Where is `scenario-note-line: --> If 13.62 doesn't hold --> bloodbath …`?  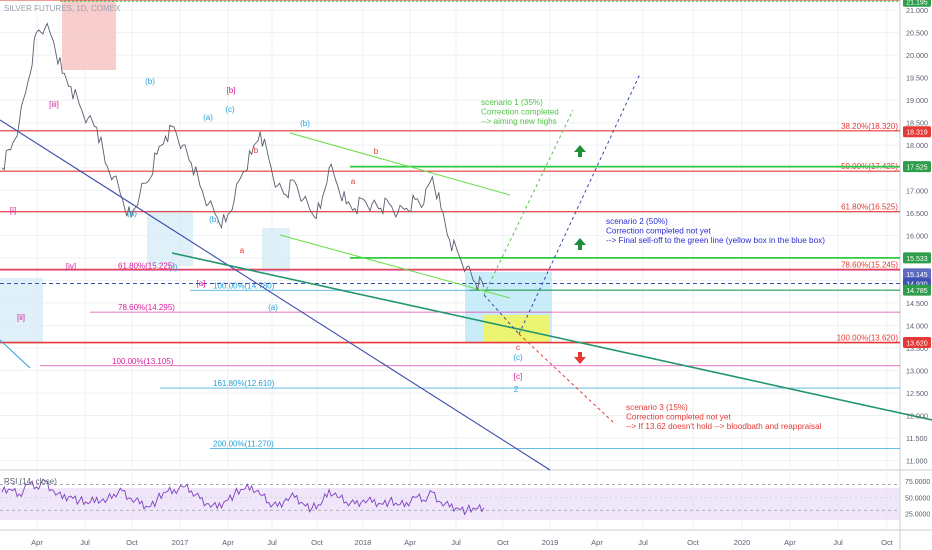 scenario-note-line: --> If 13.62 doesn't hold --> bloodbath … is located at coordinates (724, 426).